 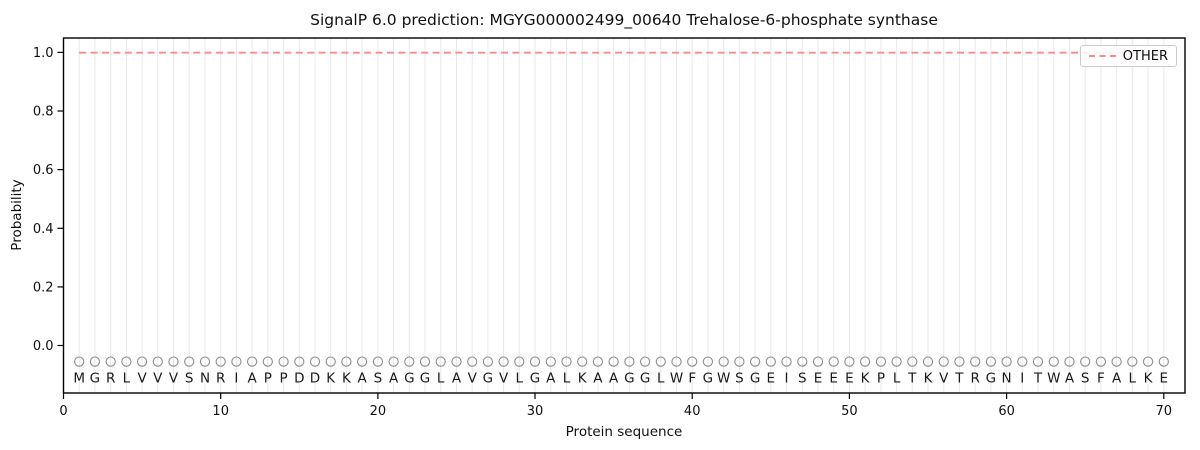 I want to click on x-tick-label: 70, so click(x=1164, y=411).